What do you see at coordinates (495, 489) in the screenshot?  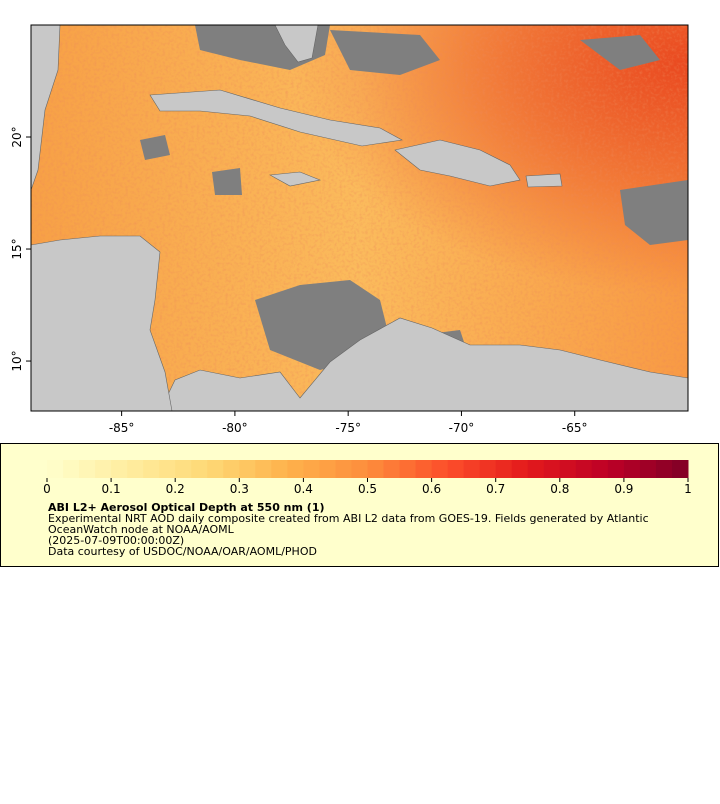 I see `colorbar-tick-label: 0.7` at bounding box center [495, 489].